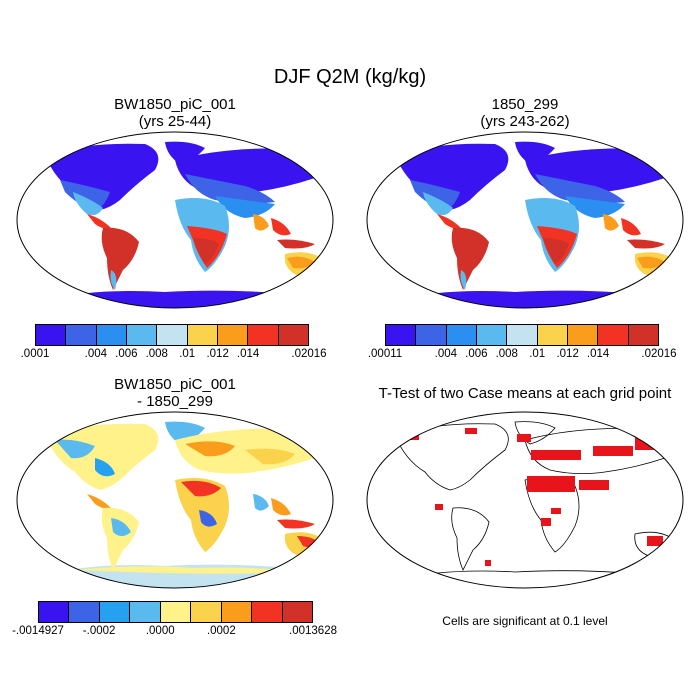 Image resolution: width=700 pixels, height=700 pixels. Describe the element at coordinates (175, 401) in the screenshot. I see `panel3-title-line2: - 1850_299` at that location.